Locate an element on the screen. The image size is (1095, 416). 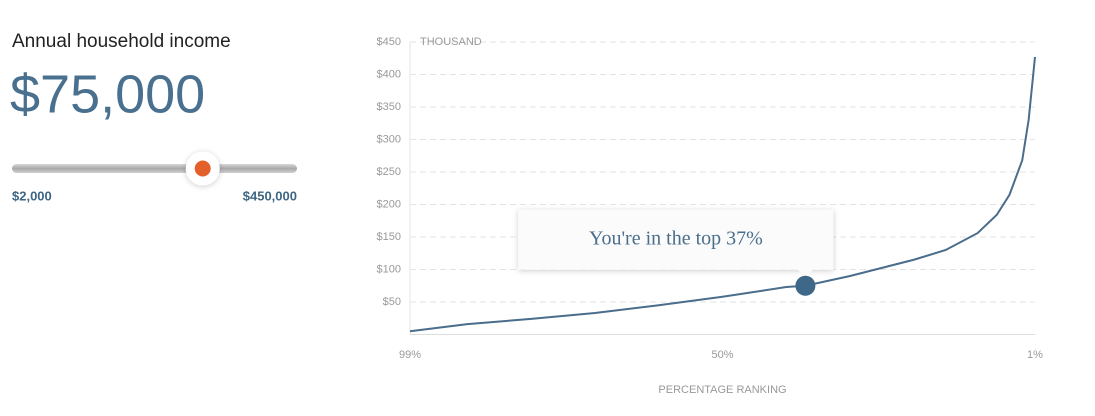
slider-track is located at coordinates (154, 168).